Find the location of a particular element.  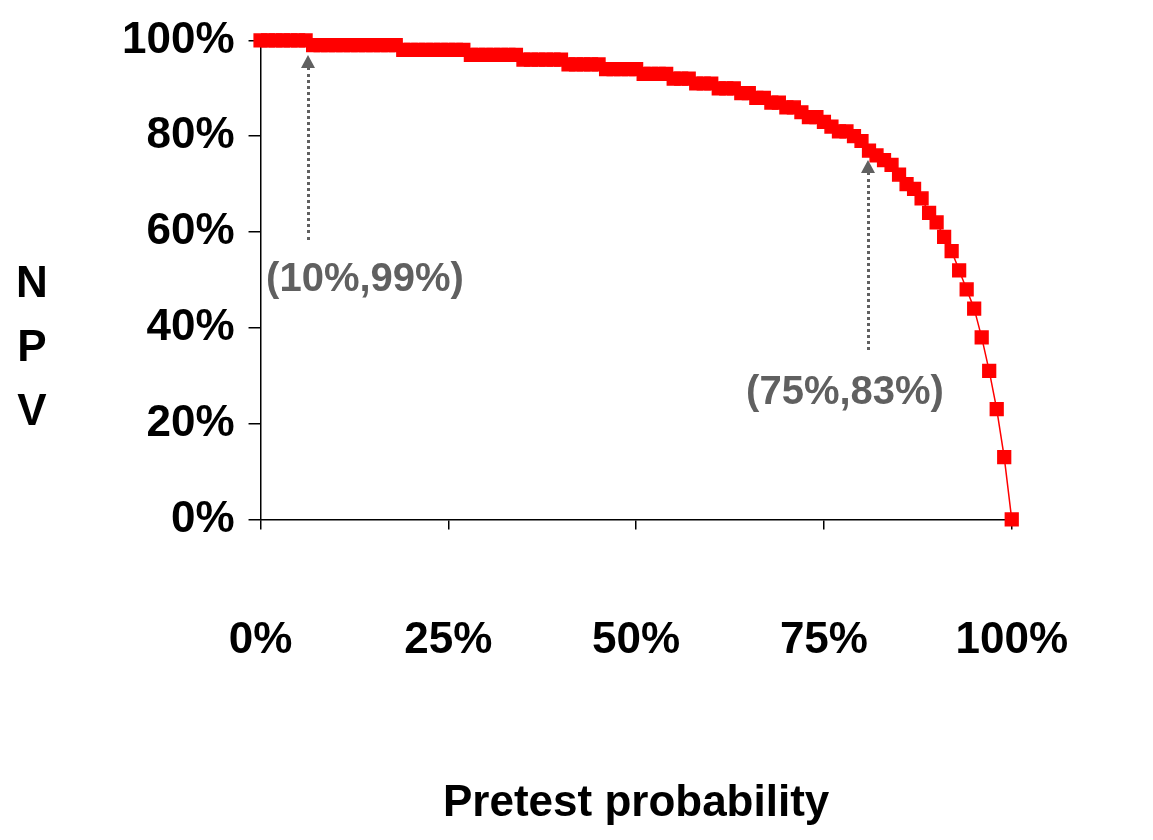

x-axis-title: Pretest probability is located at coordinates (636, 800).